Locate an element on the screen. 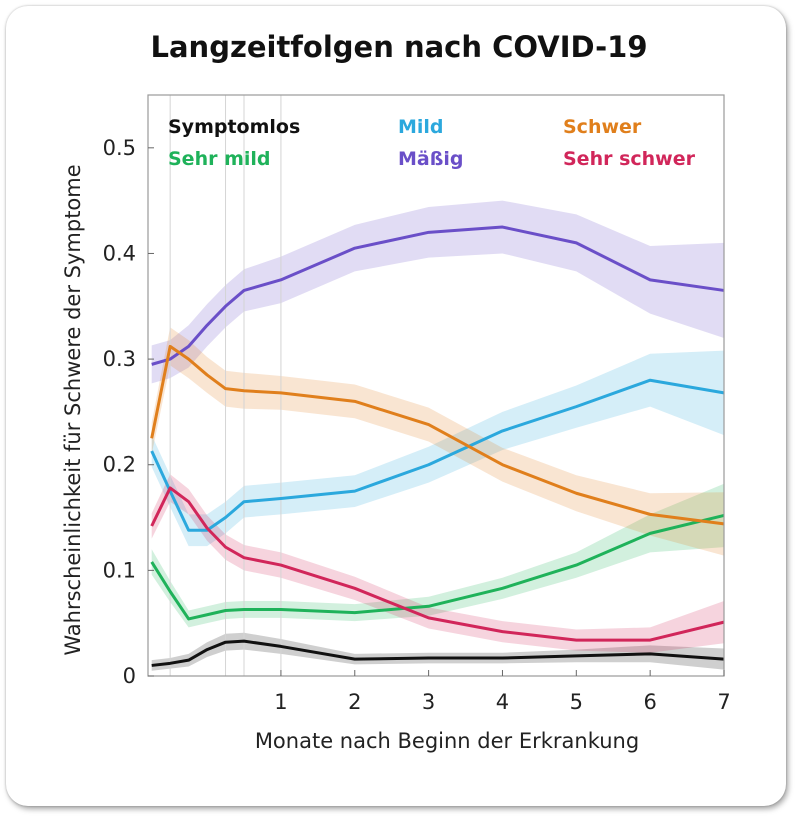  legend-entry: Mäßig is located at coordinates (431, 159).